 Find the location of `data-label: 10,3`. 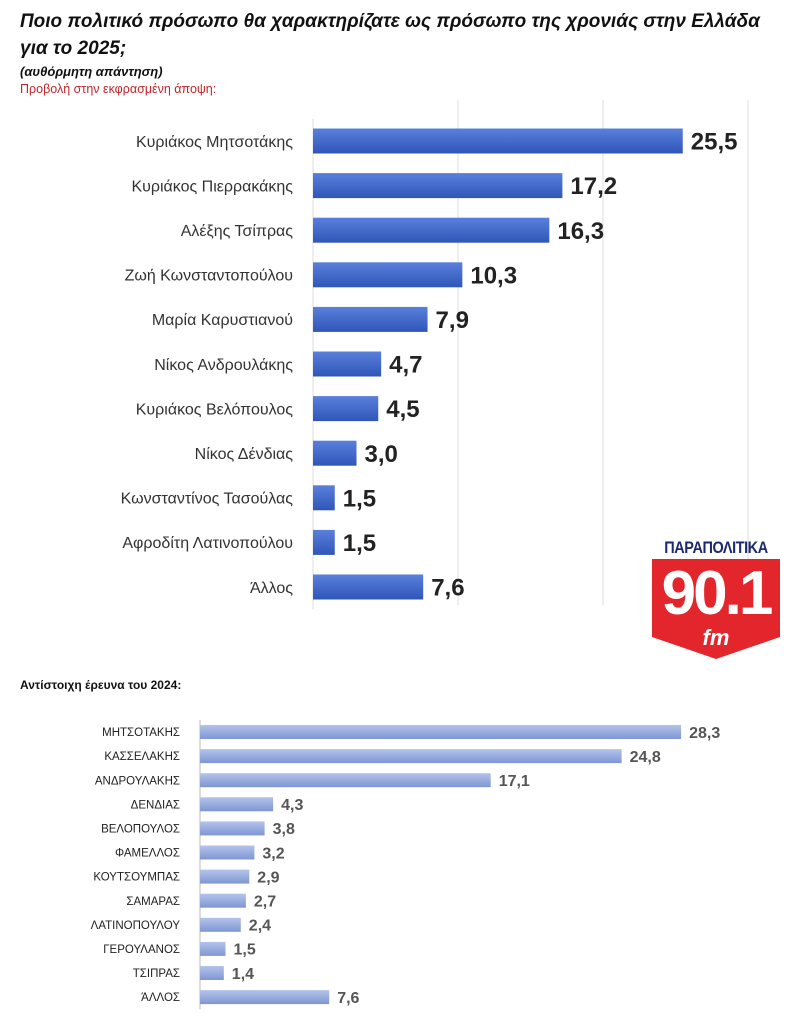

data-label: 10,3 is located at coordinates (493, 275).